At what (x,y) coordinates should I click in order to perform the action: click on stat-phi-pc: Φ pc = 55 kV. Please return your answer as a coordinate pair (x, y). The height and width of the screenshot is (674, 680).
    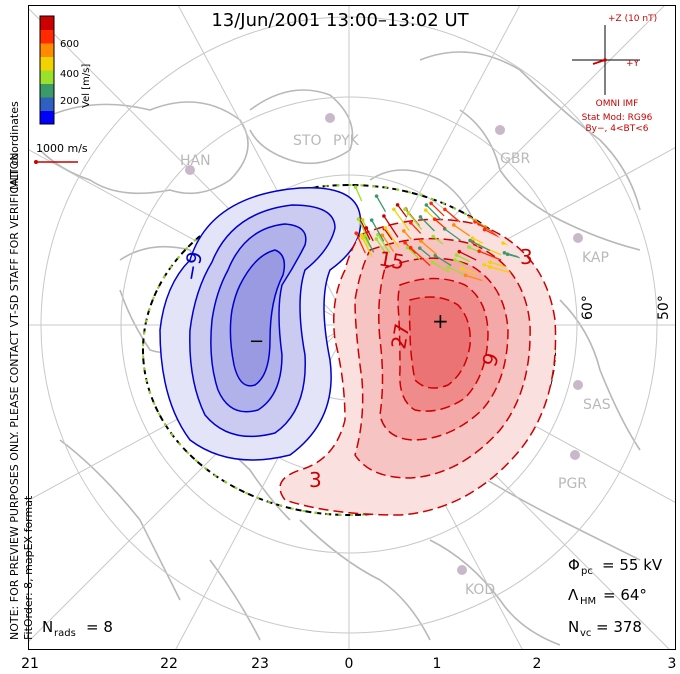
    Looking at the image, I should click on (615, 566).